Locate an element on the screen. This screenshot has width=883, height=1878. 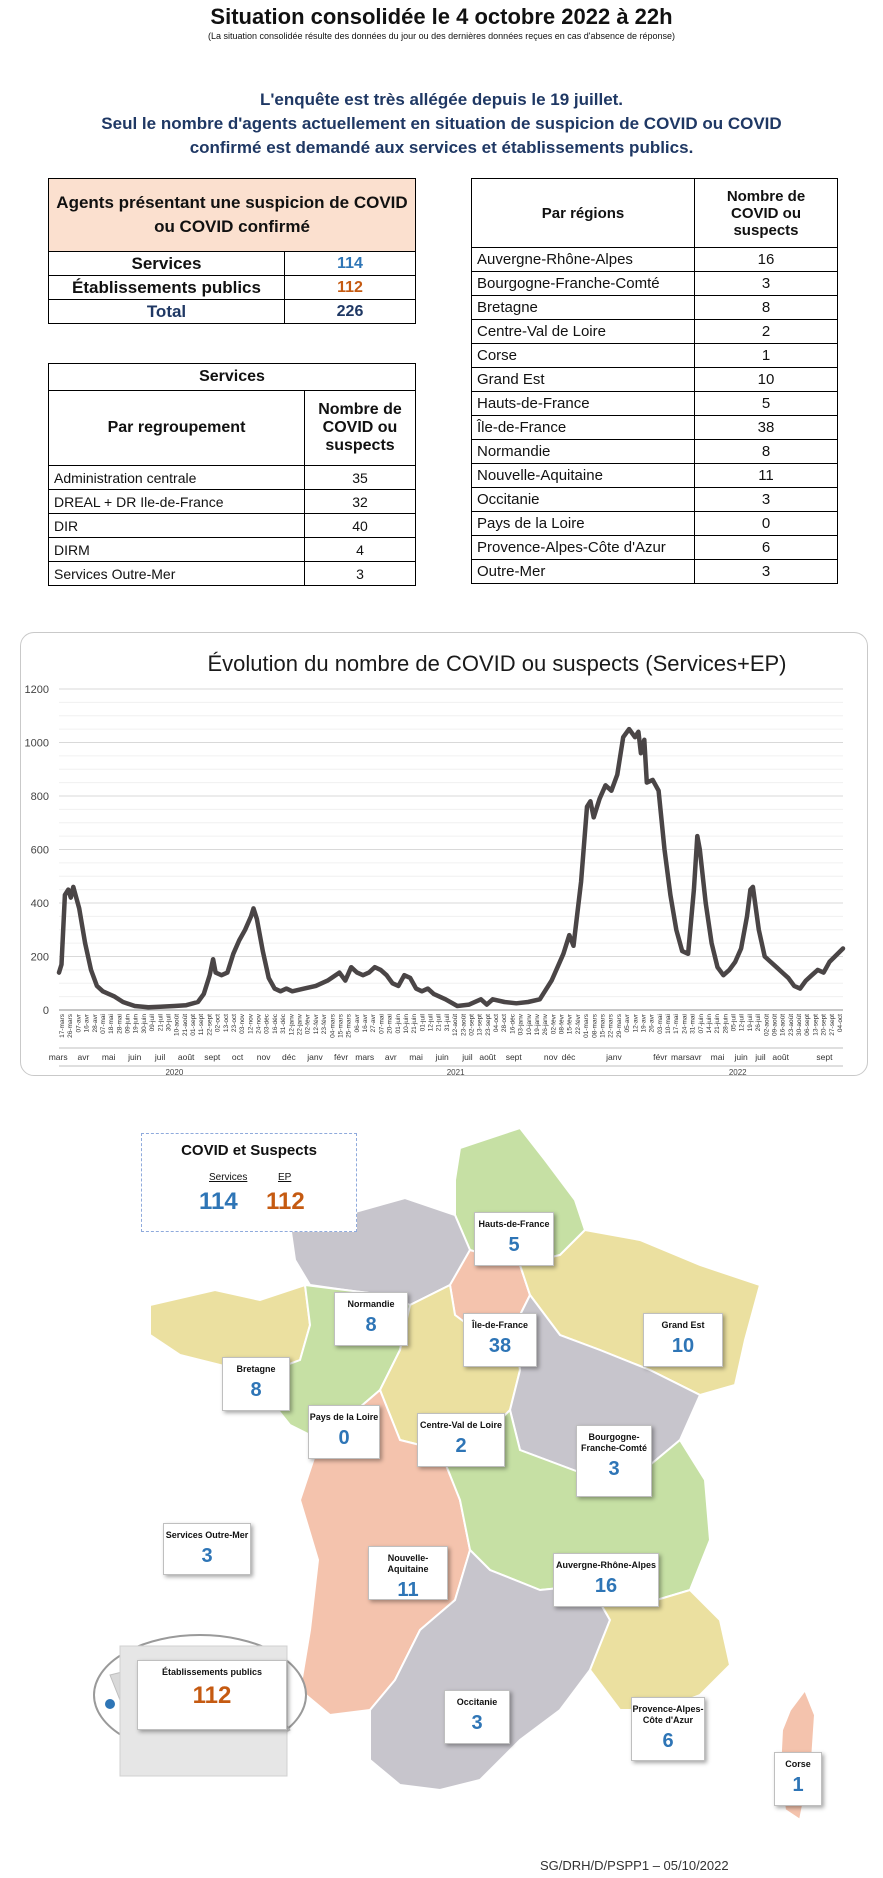
x-tick-label: 23-août is located at coordinates (791, 1025).